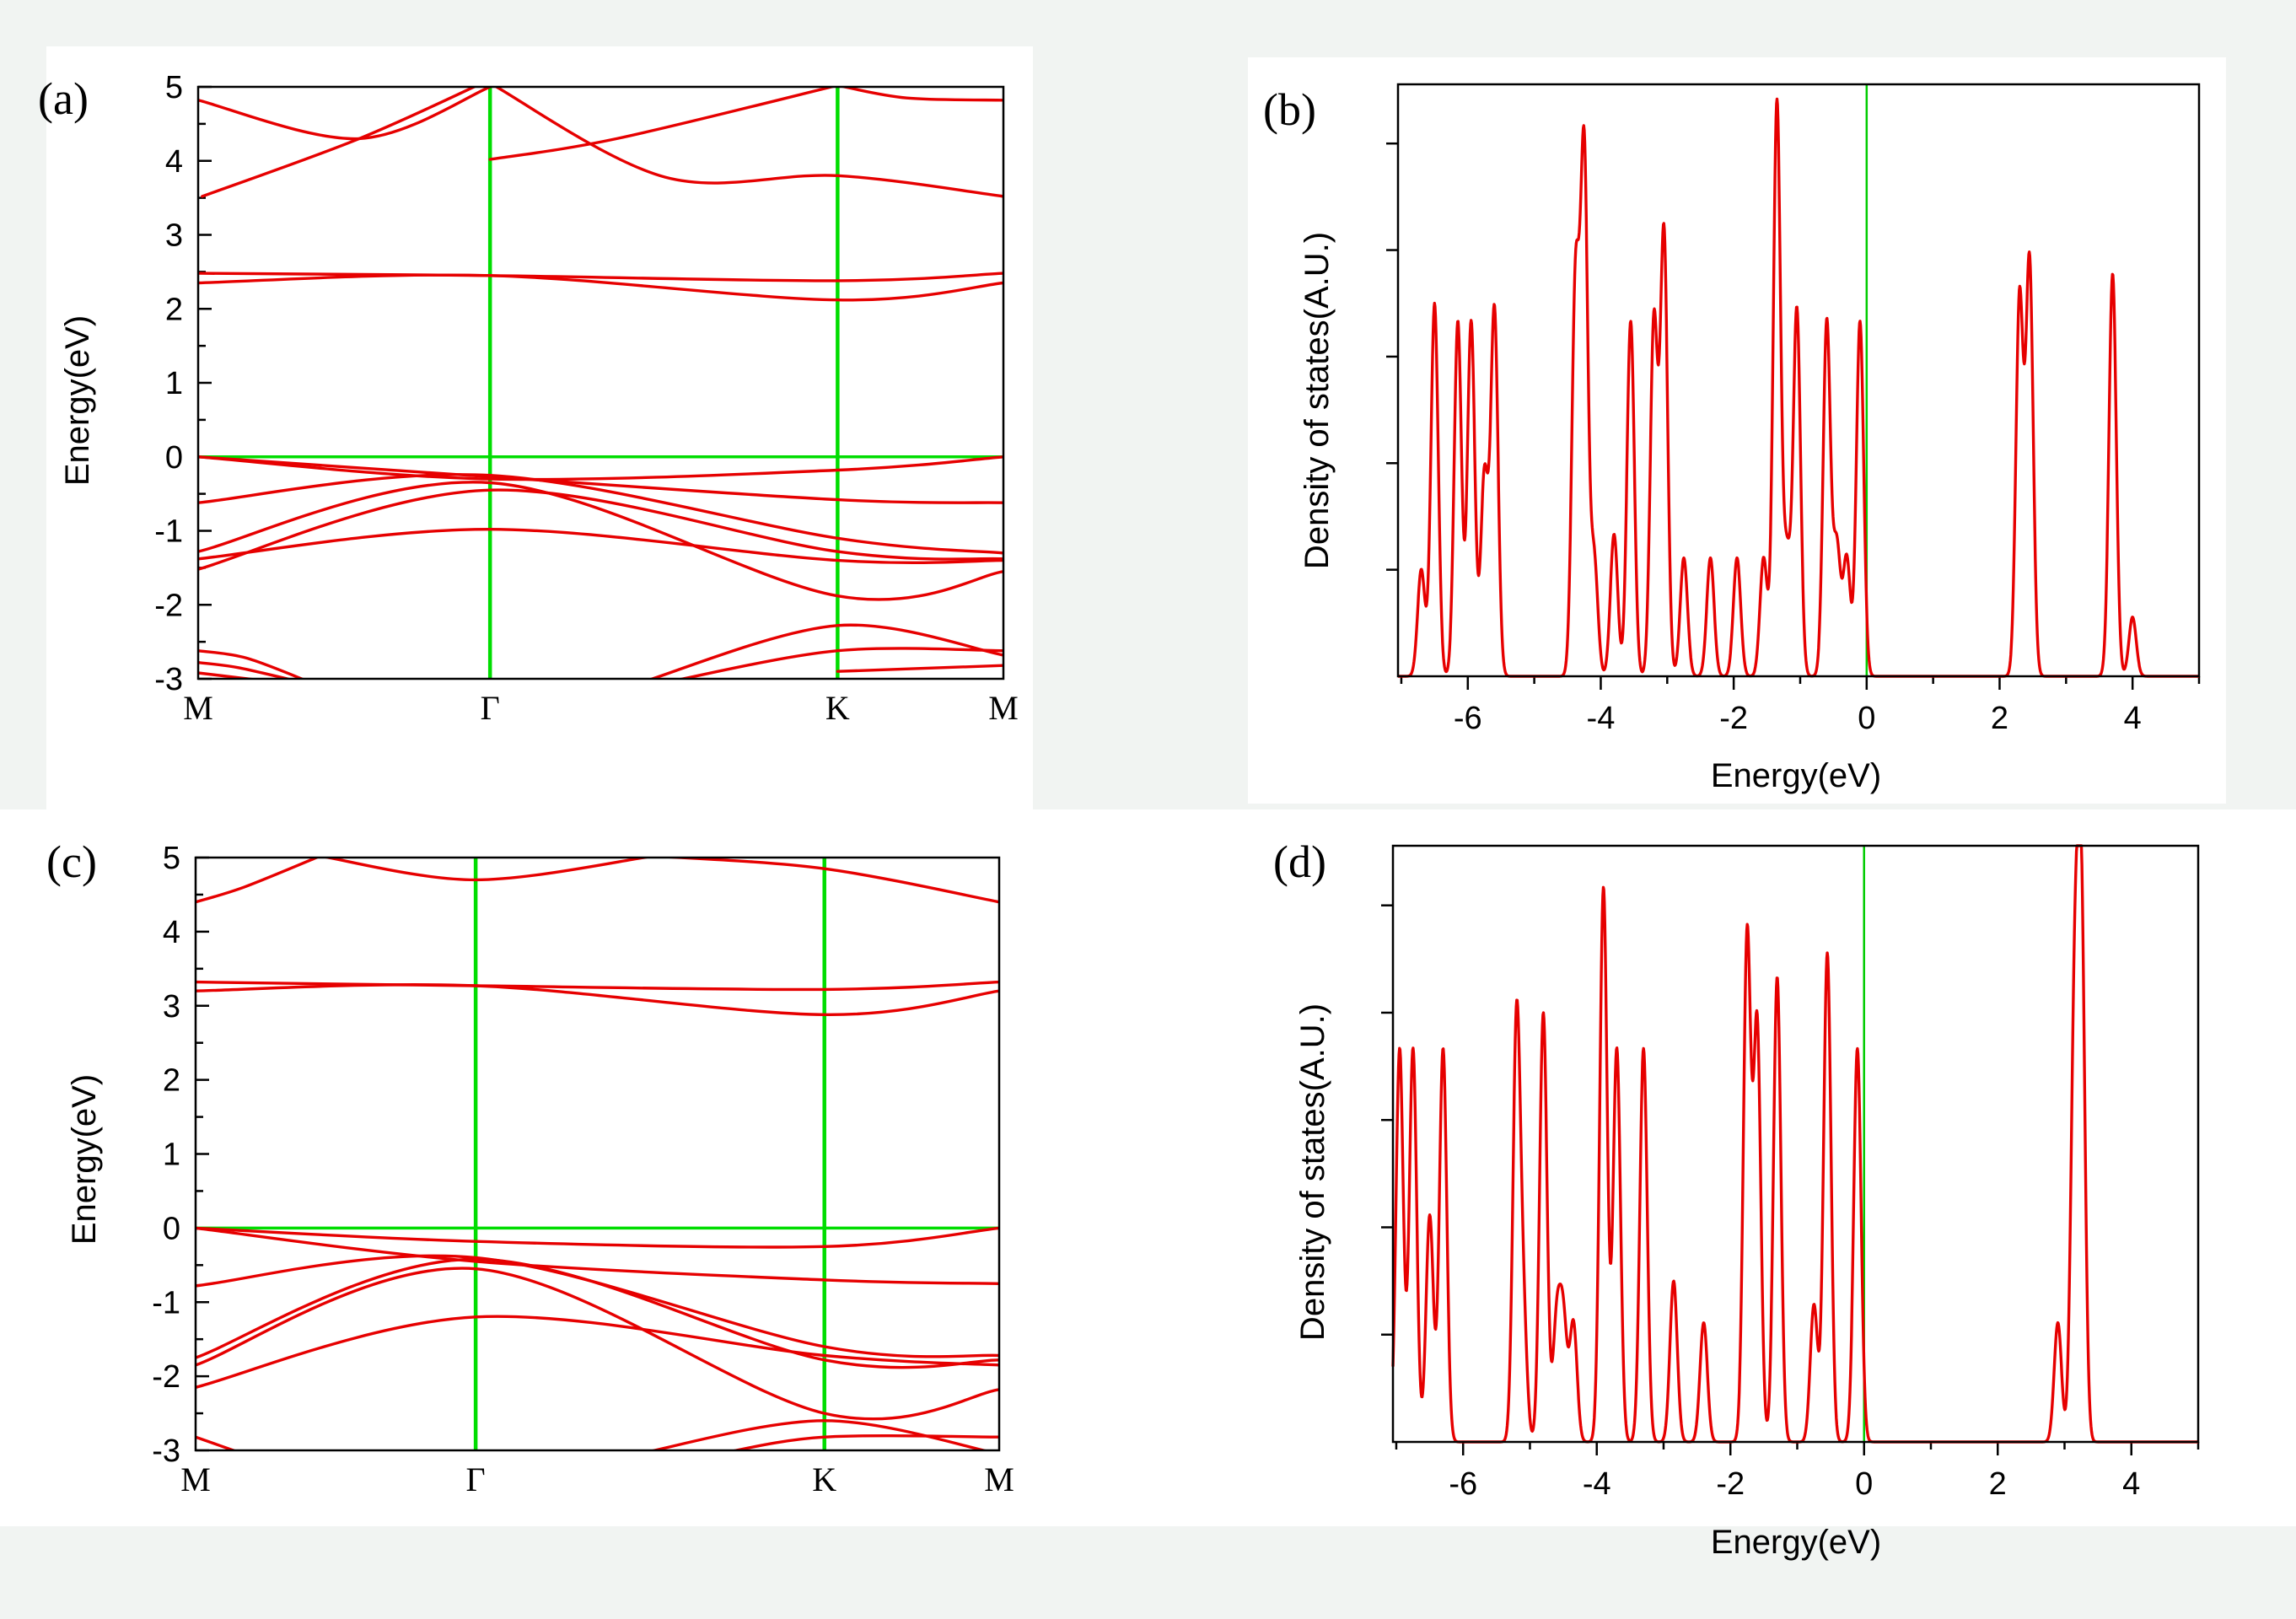 The image size is (2296, 1619). I want to click on panel-a-frame, so click(600, 382).